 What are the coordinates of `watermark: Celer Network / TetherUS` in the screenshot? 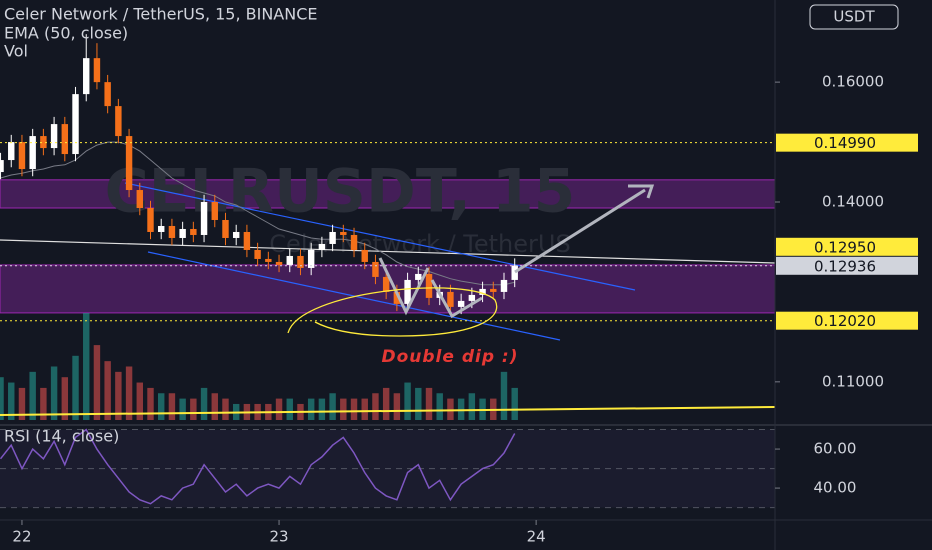 It's located at (419, 244).